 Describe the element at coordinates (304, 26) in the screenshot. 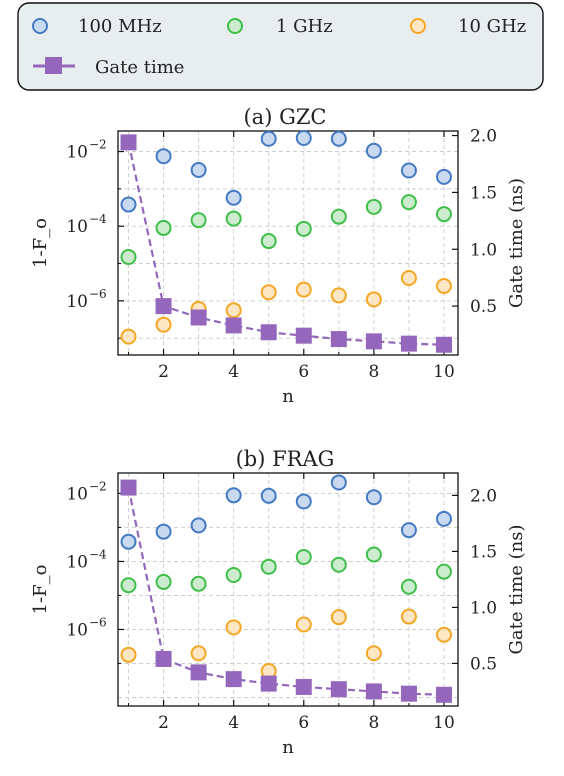

I see `legend-label-1ghz: 1 GHz` at that location.